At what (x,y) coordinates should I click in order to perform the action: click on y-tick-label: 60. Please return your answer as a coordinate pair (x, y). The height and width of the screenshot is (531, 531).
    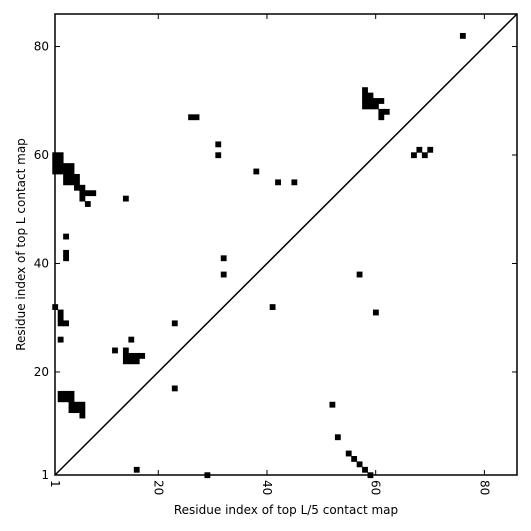
    Looking at the image, I should click on (41, 155).